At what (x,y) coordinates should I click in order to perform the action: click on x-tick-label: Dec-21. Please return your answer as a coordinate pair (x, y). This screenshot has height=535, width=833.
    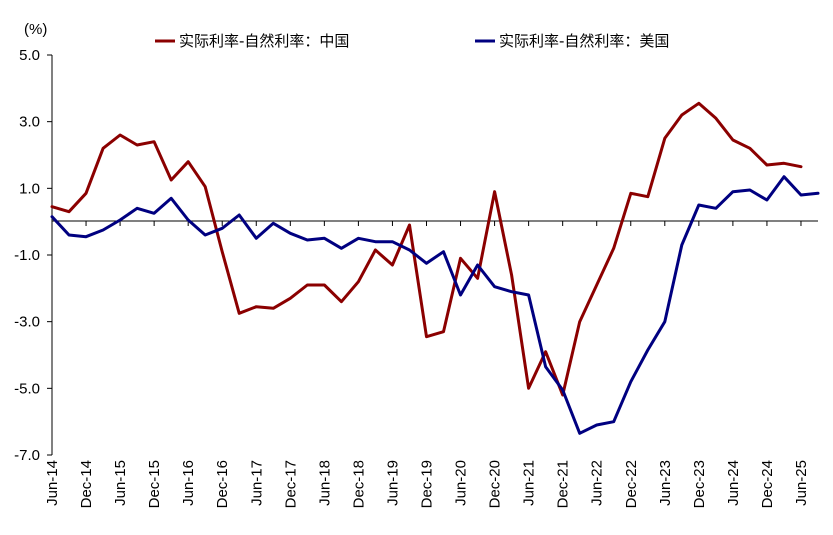
    Looking at the image, I should click on (563, 484).